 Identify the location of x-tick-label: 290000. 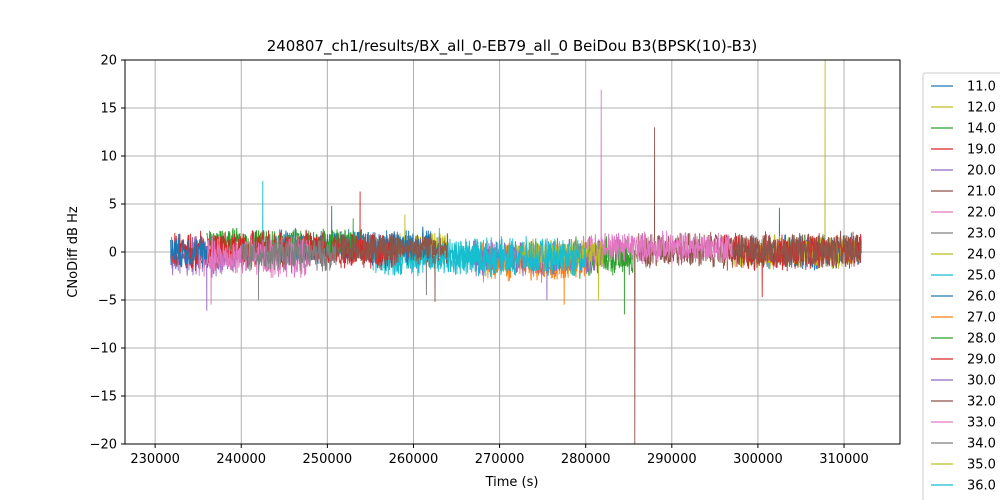
(672, 459).